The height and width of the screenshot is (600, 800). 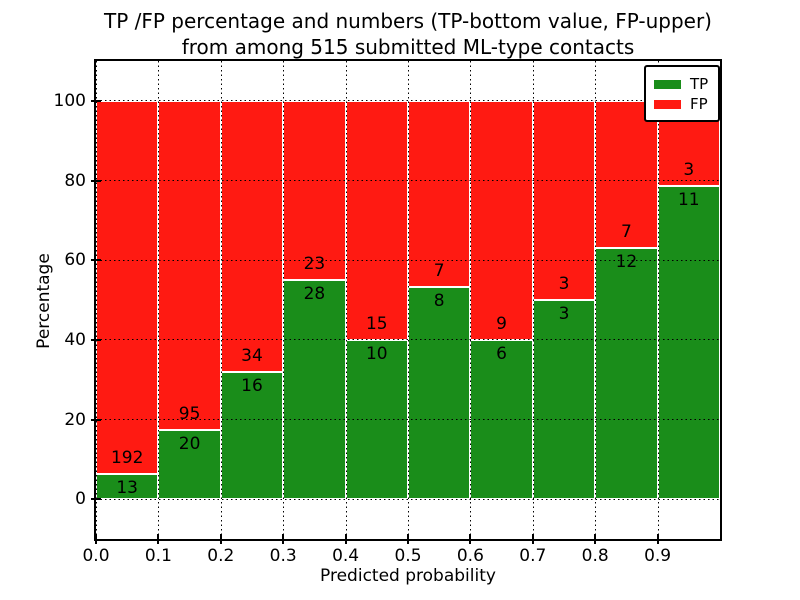 What do you see at coordinates (96, 556) in the screenshot?
I see `x-tick-label: 0.0` at bounding box center [96, 556].